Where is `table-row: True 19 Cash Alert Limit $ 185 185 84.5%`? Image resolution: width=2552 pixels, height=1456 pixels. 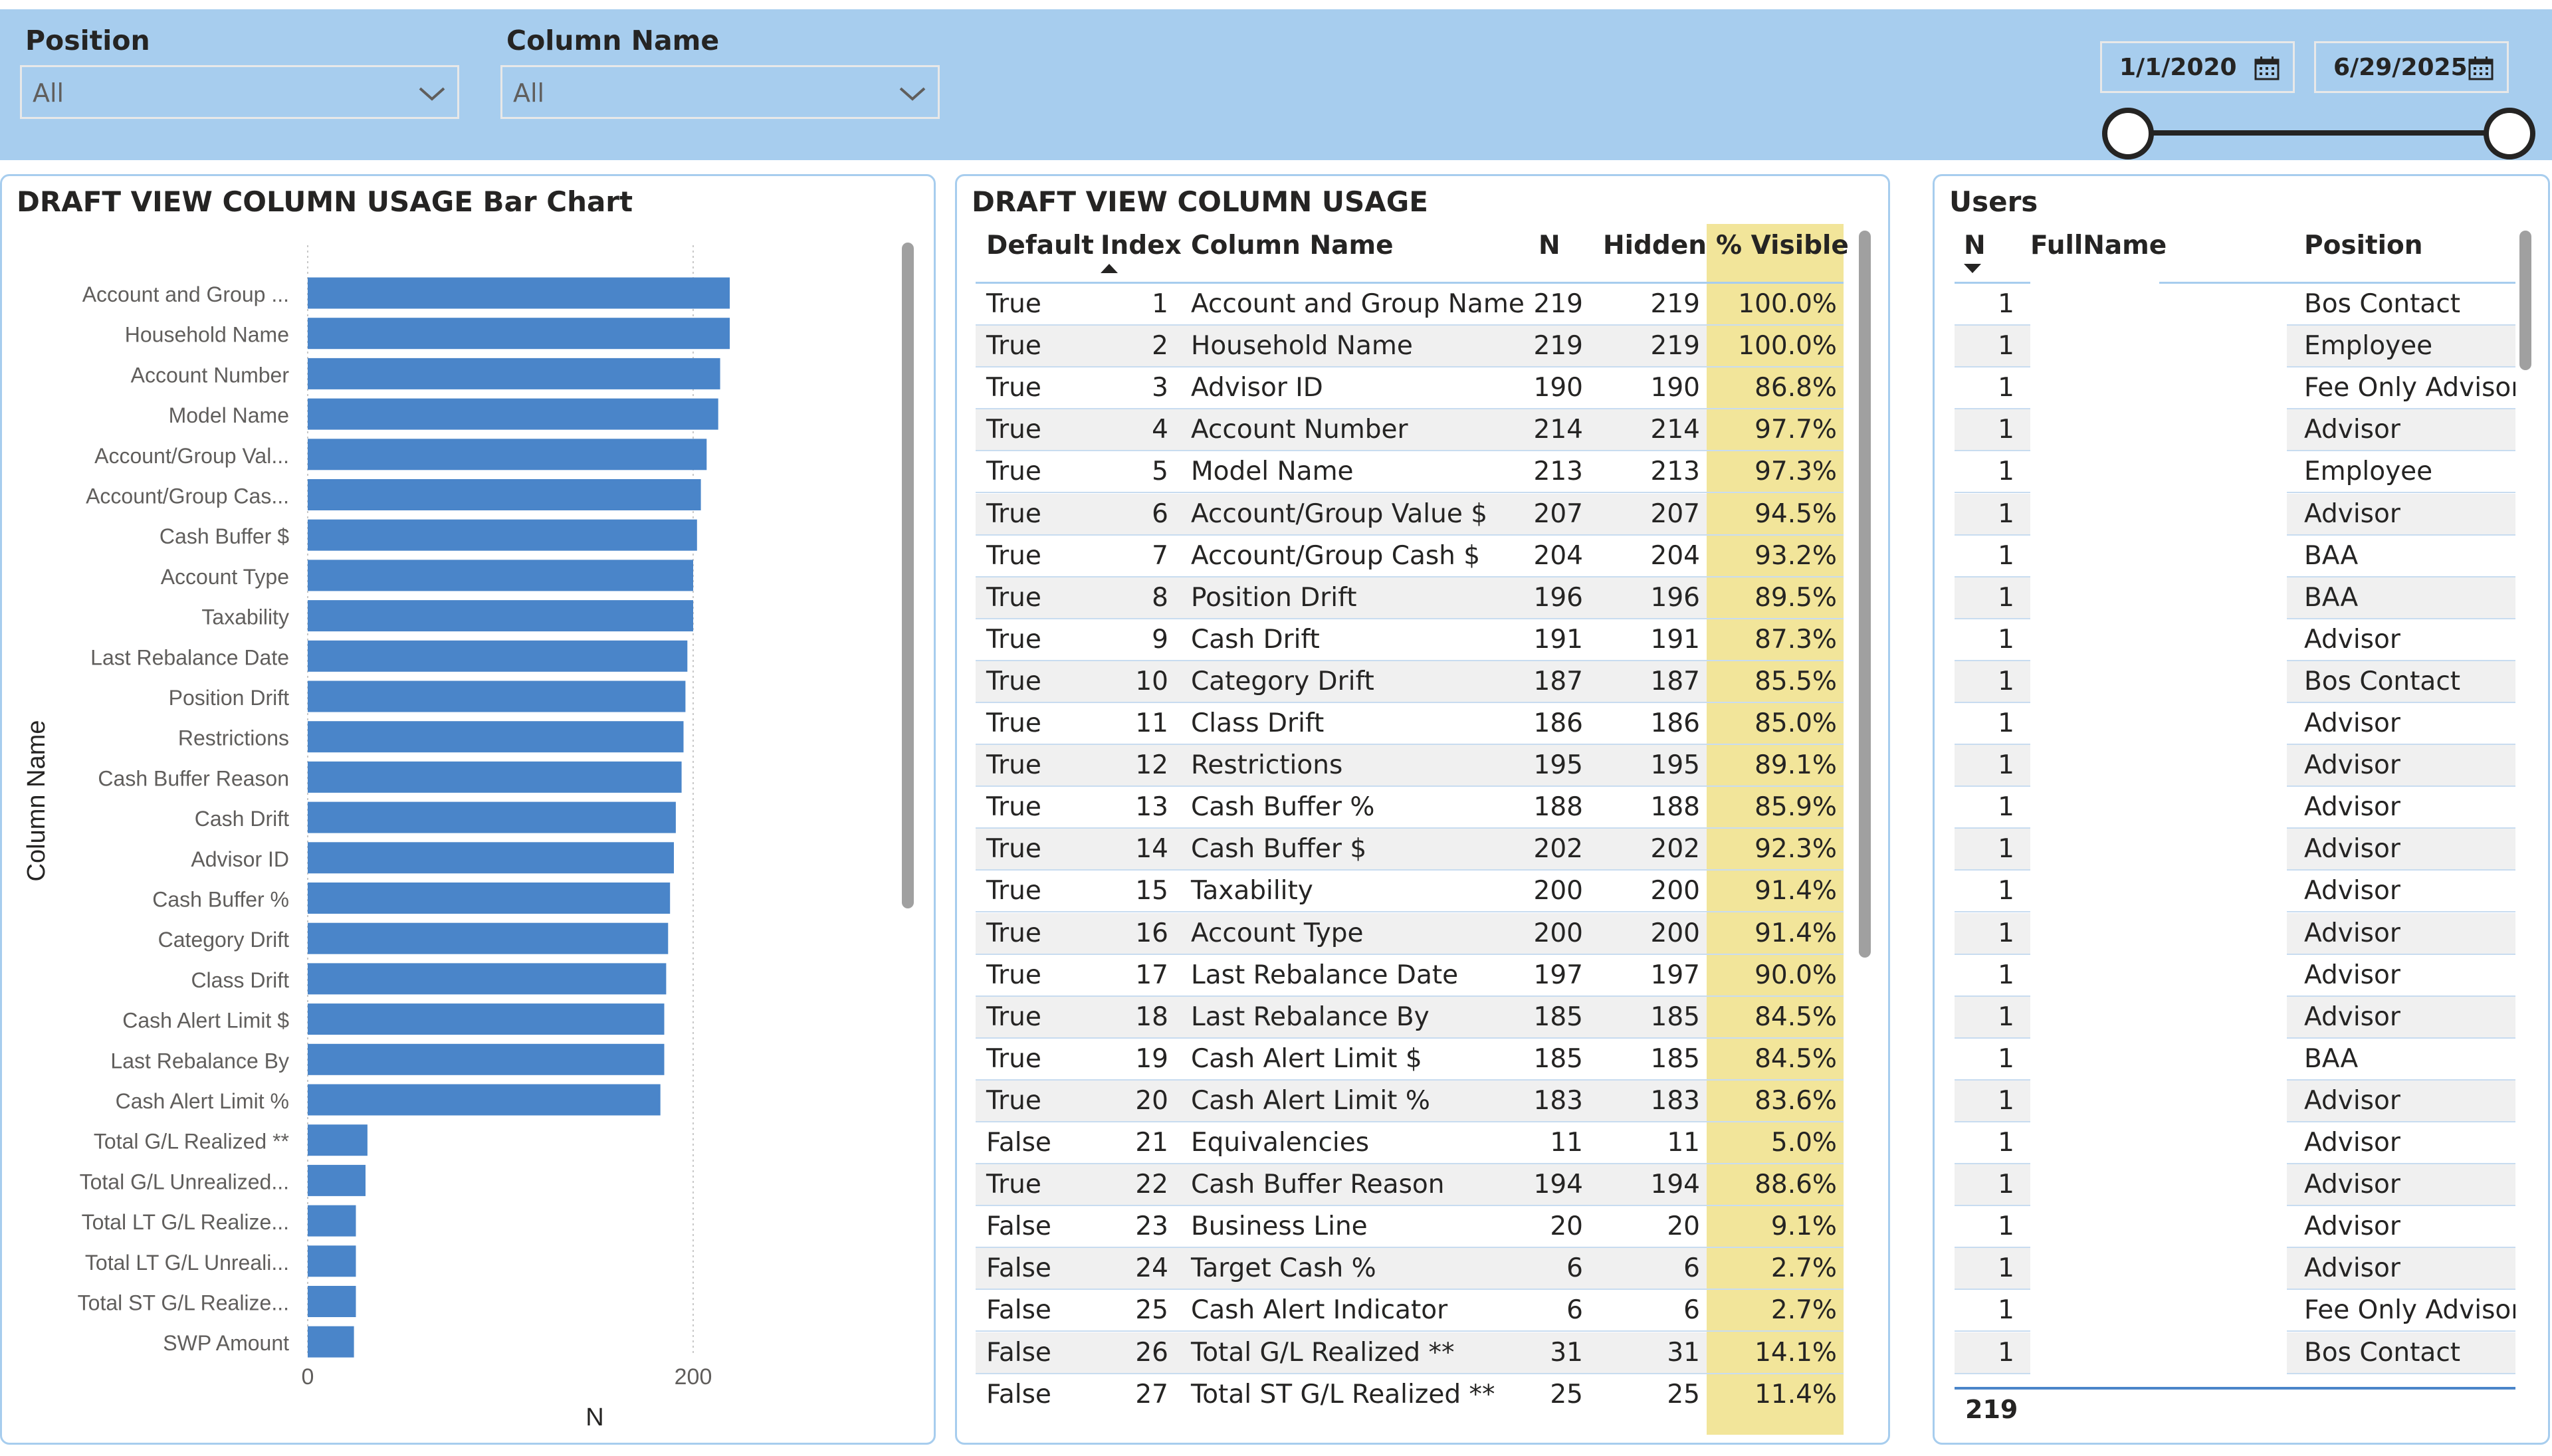
table-row: True 19 Cash Alert Limit $ 185 185 84.5% is located at coordinates (1410, 1060).